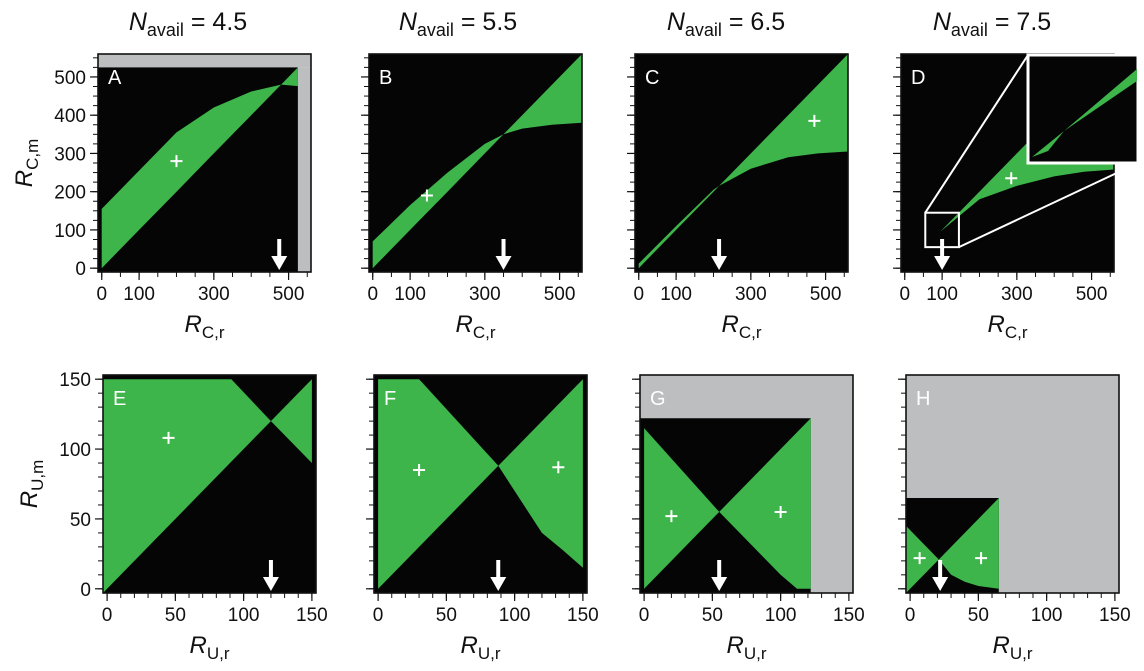  Describe the element at coordinates (446, 615) in the screenshot. I see `x-tick-label-f: 50` at that location.